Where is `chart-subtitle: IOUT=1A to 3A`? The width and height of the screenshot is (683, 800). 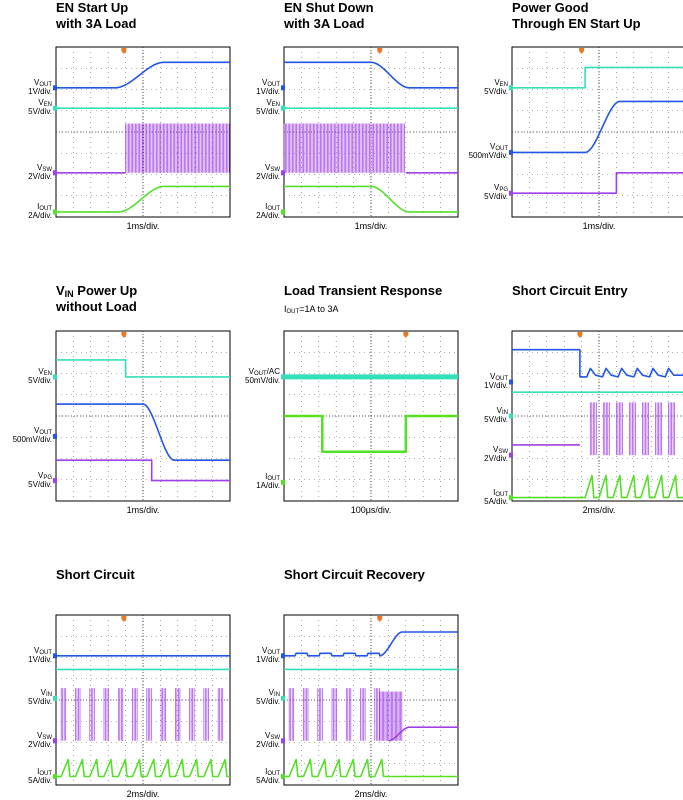
chart-subtitle: IOUT=1A to 3A is located at coordinates (311, 309).